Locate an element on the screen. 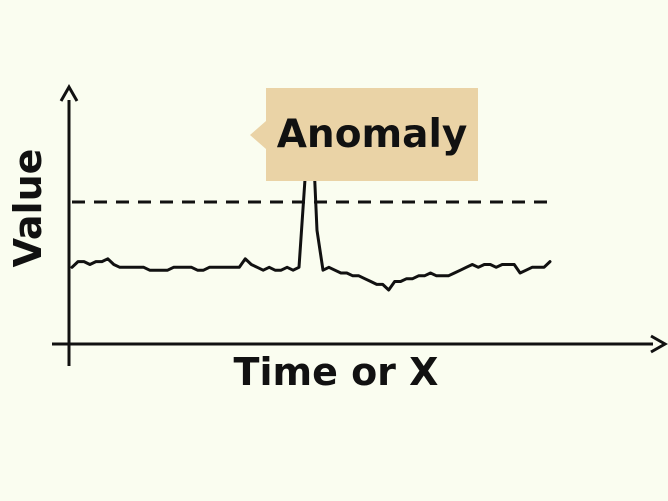  y-axis-label: Value is located at coordinates (28, 208).